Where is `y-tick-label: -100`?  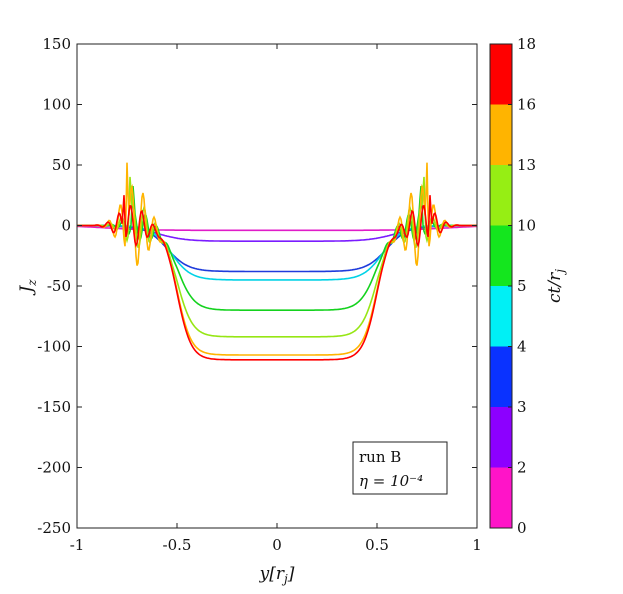
y-tick-label: -100 is located at coordinates (54, 347).